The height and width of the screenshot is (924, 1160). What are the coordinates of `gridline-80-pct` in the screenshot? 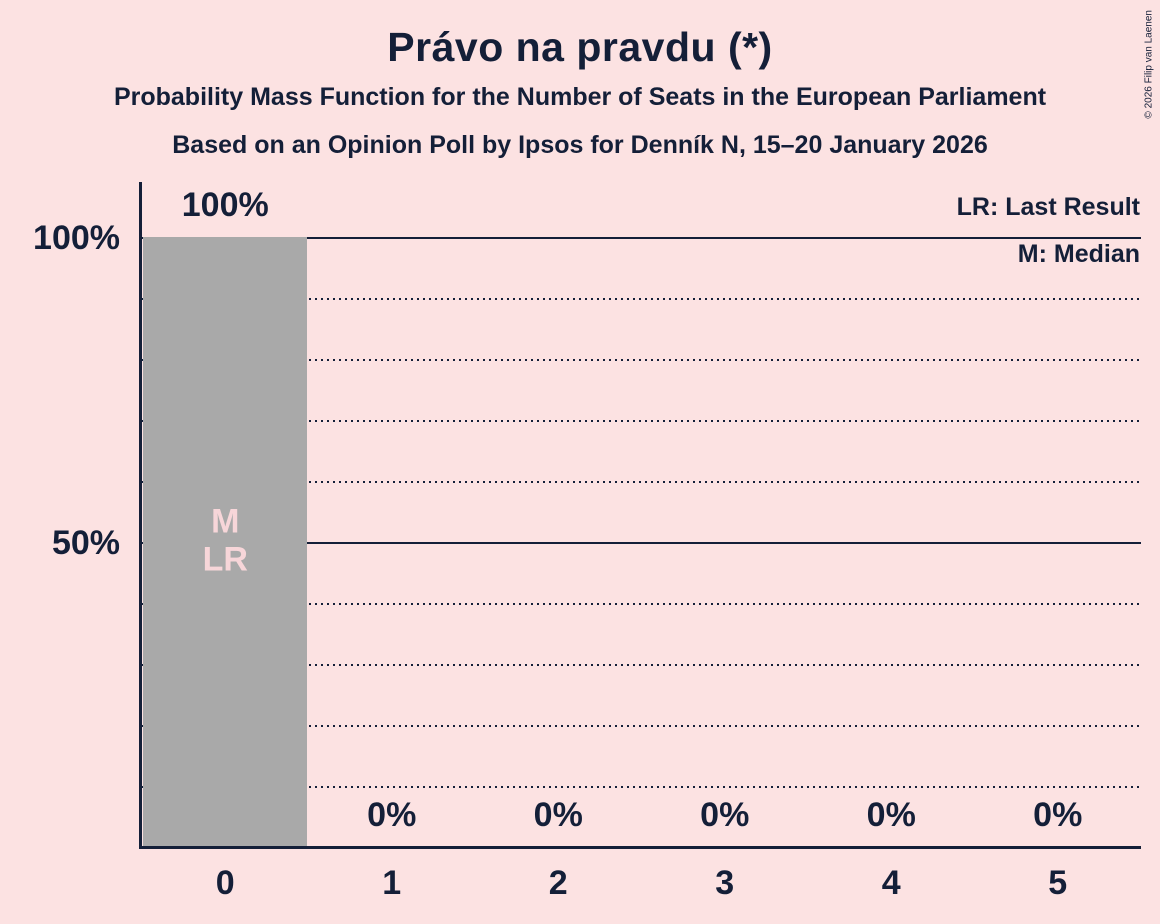 It's located at (641, 359).